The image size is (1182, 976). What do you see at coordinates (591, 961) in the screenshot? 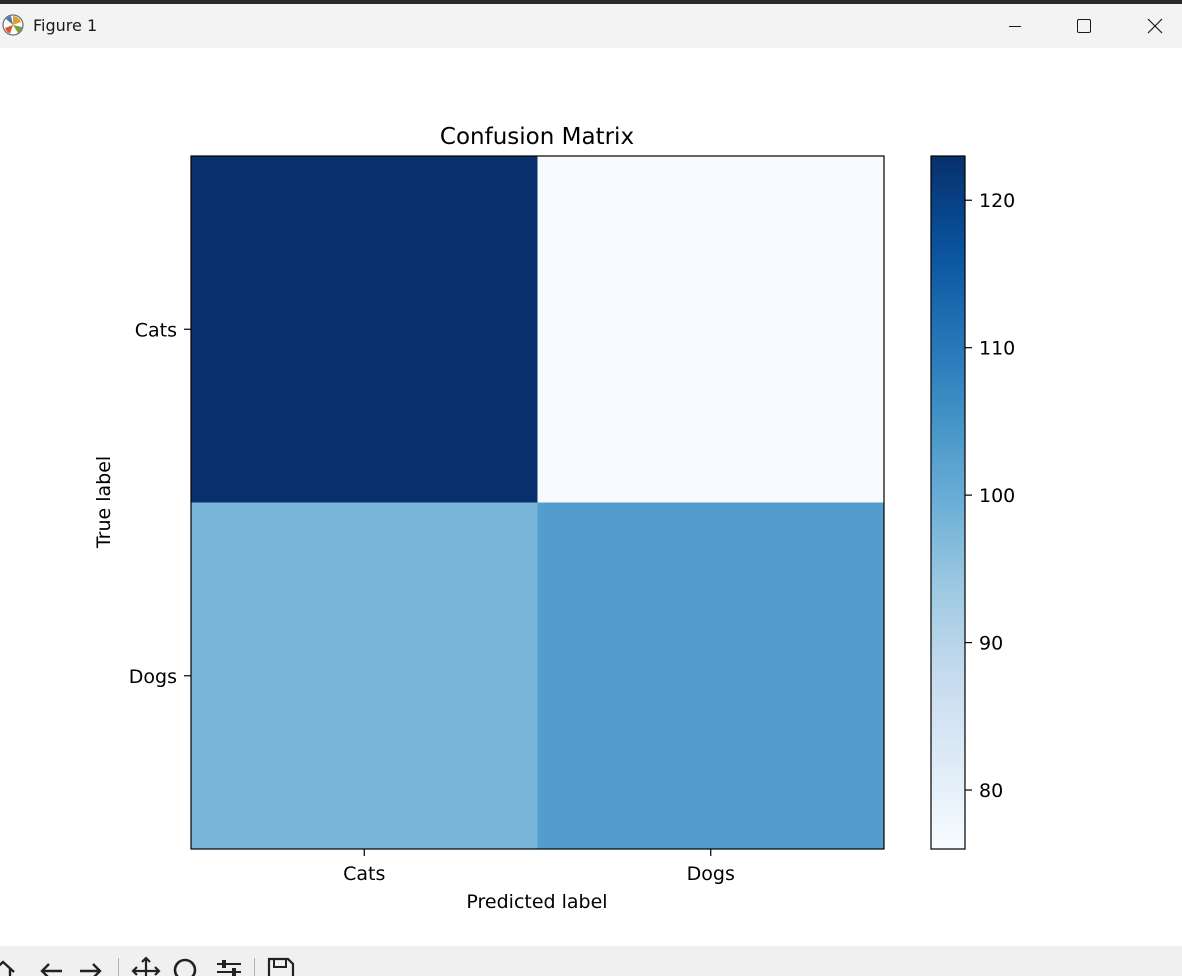
I see `navigation-toolbar` at bounding box center [591, 961].